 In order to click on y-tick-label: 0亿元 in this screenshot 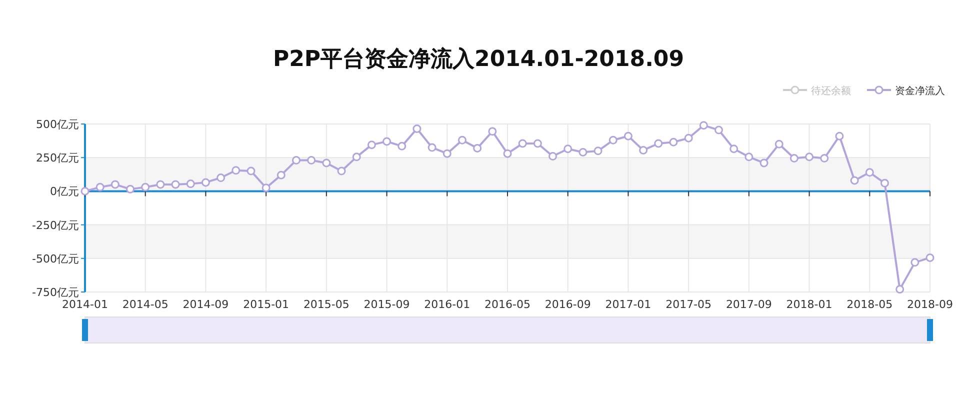, I will do `click(64, 191)`.